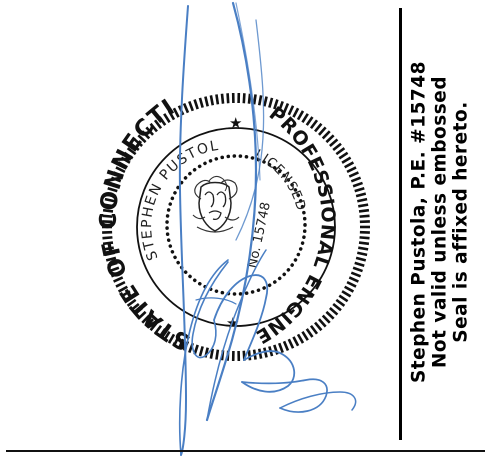 This screenshot has height=463, width=485. What do you see at coordinates (461, 222) in the screenshot?
I see `stamp-line-seal: Seal is affixed hereto.` at bounding box center [461, 222].